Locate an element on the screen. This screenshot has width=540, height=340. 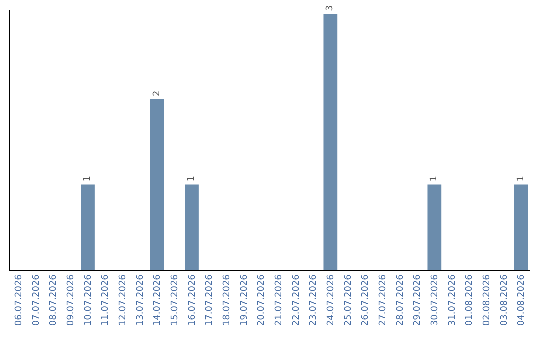
x-tick-label: 02.08.2026 is located at coordinates (487, 300).